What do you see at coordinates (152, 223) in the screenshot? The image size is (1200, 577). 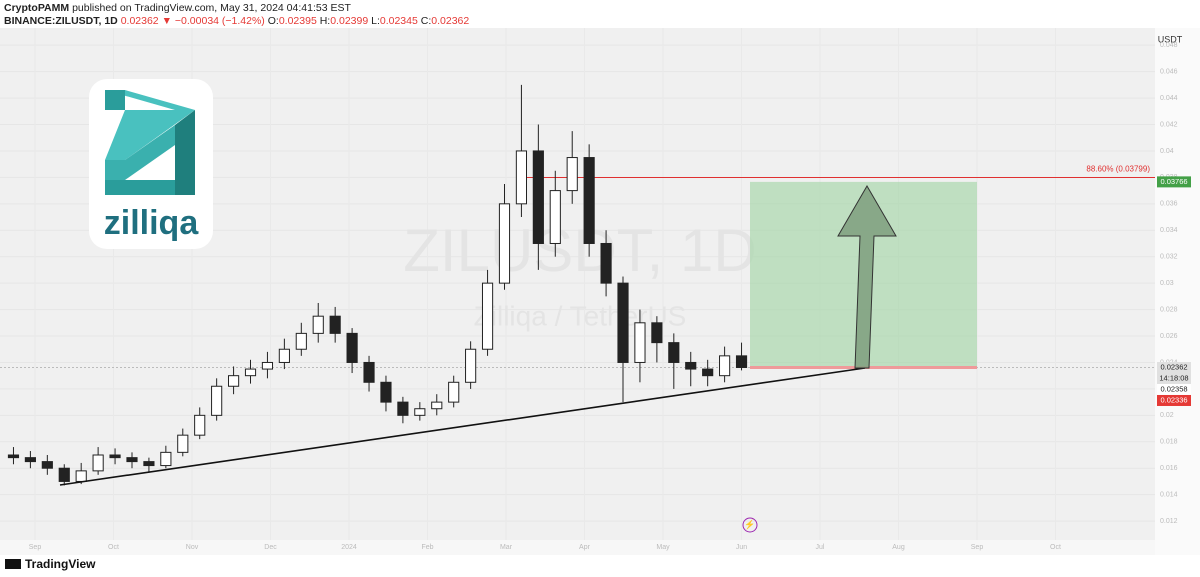 I see `logo-text: zilliqa` at bounding box center [152, 223].